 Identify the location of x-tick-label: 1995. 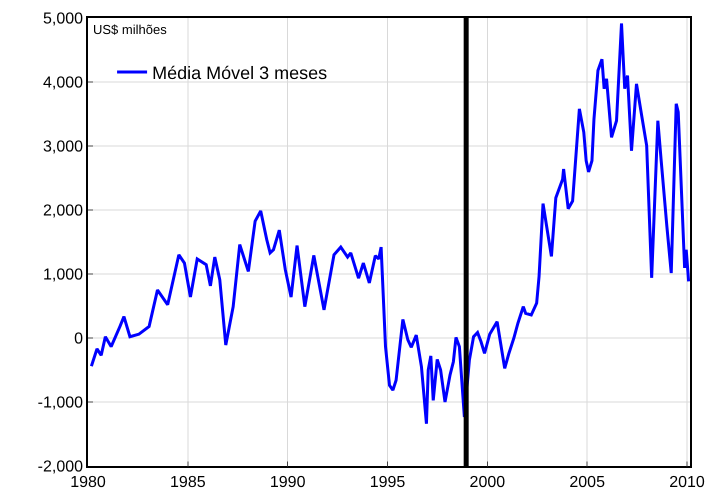
(388, 482).